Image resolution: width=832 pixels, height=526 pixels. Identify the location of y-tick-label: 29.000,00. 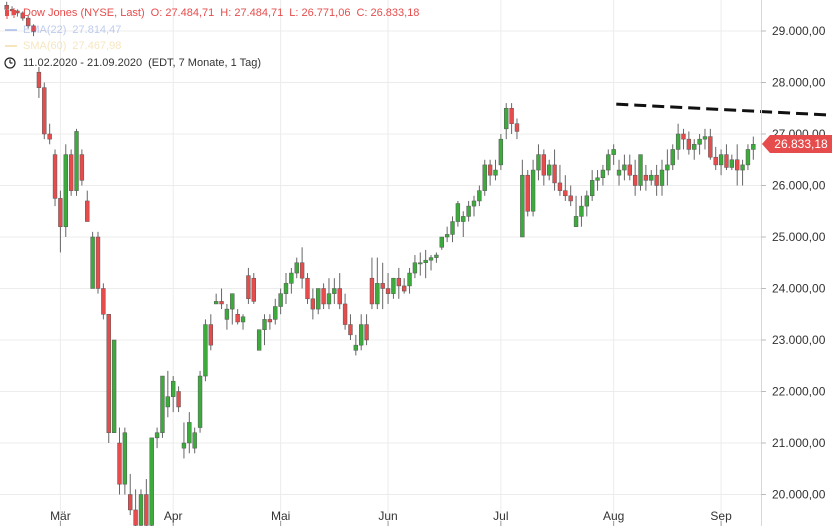
(799, 31).